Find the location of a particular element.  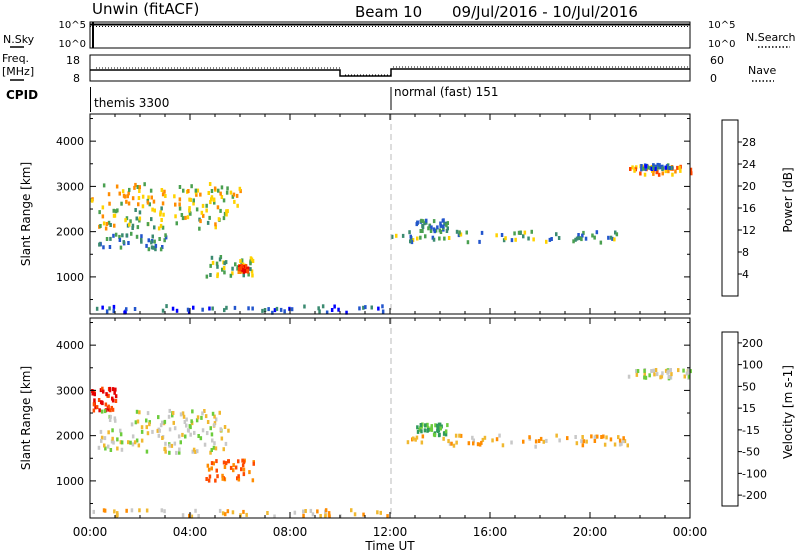

nave-label: Nave is located at coordinates (762, 70).